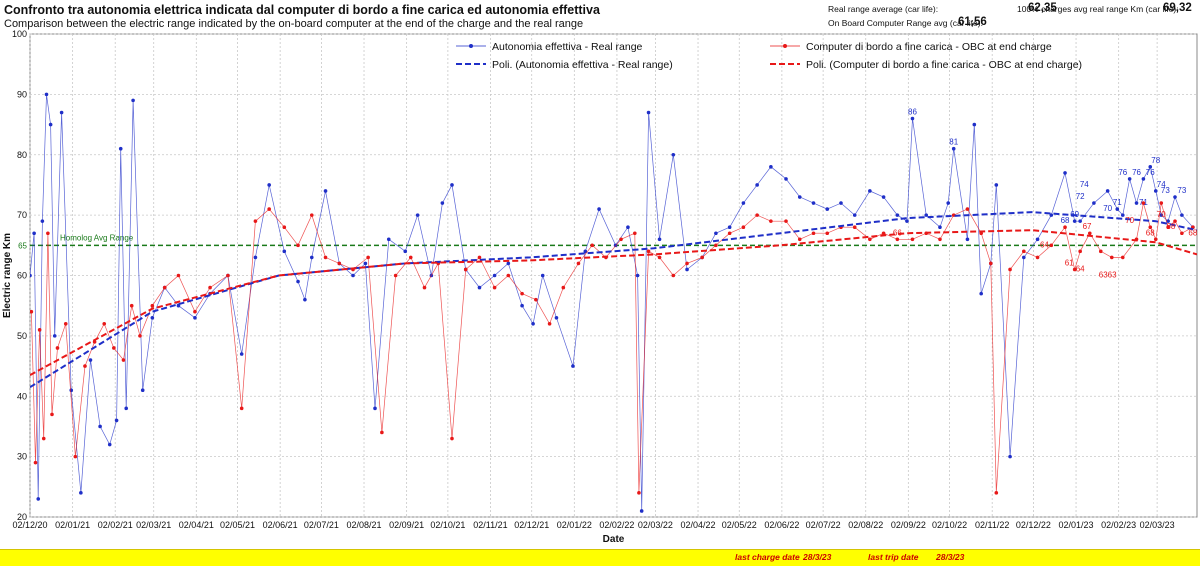 Image resolution: width=1200 pixels, height=566 pixels. What do you see at coordinates (950, 557) in the screenshot?
I see `last-trip-value: 28/3/23` at bounding box center [950, 557].